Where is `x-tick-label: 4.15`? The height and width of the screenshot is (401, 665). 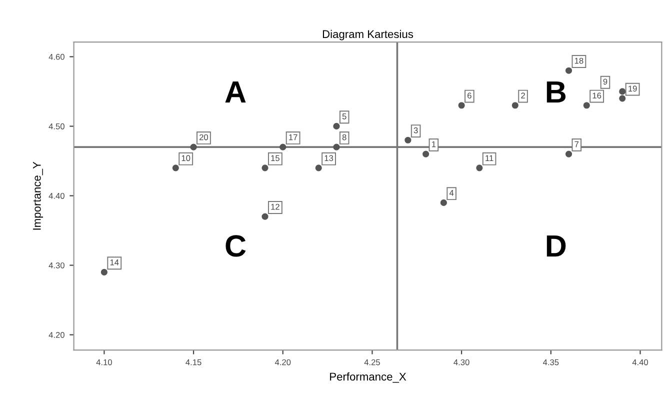 x-tick-label: 4.15 is located at coordinates (194, 362).